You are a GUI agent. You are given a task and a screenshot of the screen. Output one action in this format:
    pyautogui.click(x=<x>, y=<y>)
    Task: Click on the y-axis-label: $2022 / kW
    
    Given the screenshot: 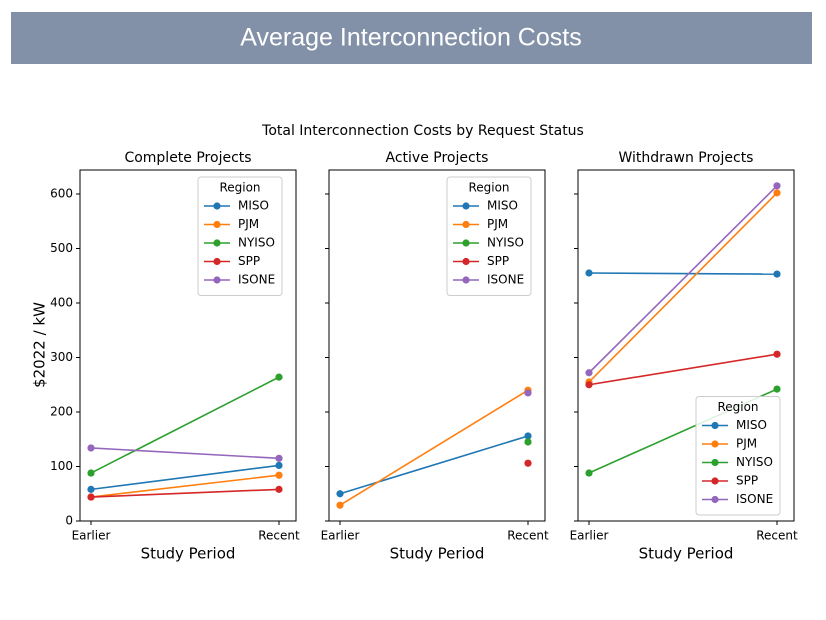 What is the action you would take?
    pyautogui.click(x=40, y=345)
    